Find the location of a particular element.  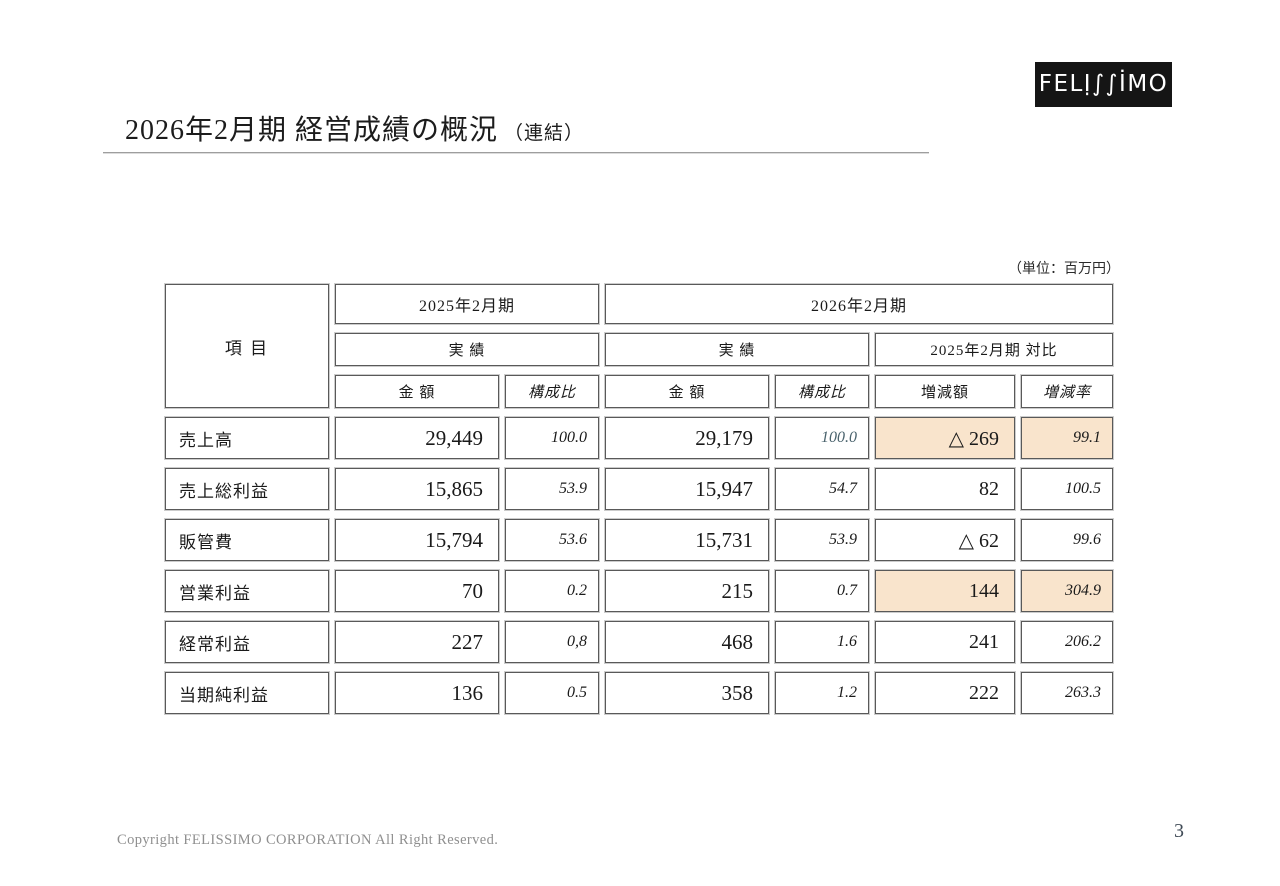

value-cell-highlighted: 144 is located at coordinates (945, 591).